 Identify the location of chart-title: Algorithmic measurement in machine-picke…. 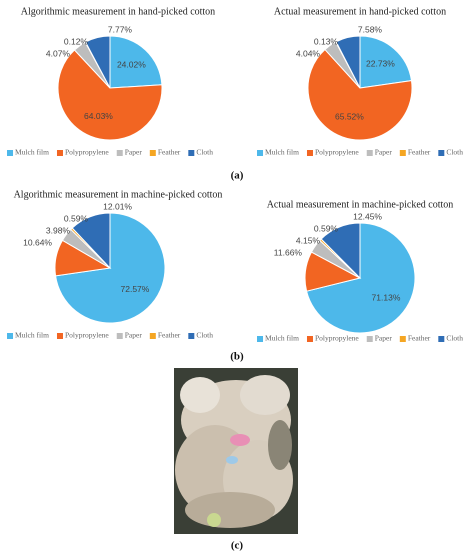
(118, 194).